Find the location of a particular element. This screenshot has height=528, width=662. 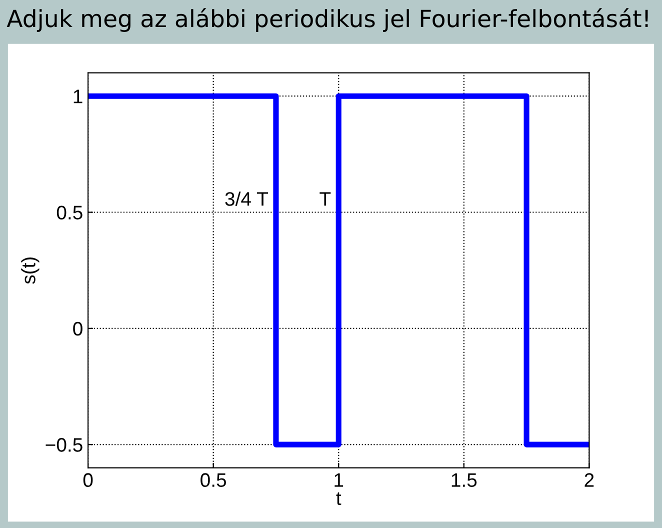

x-tick-label: 0.5 is located at coordinates (213, 480).